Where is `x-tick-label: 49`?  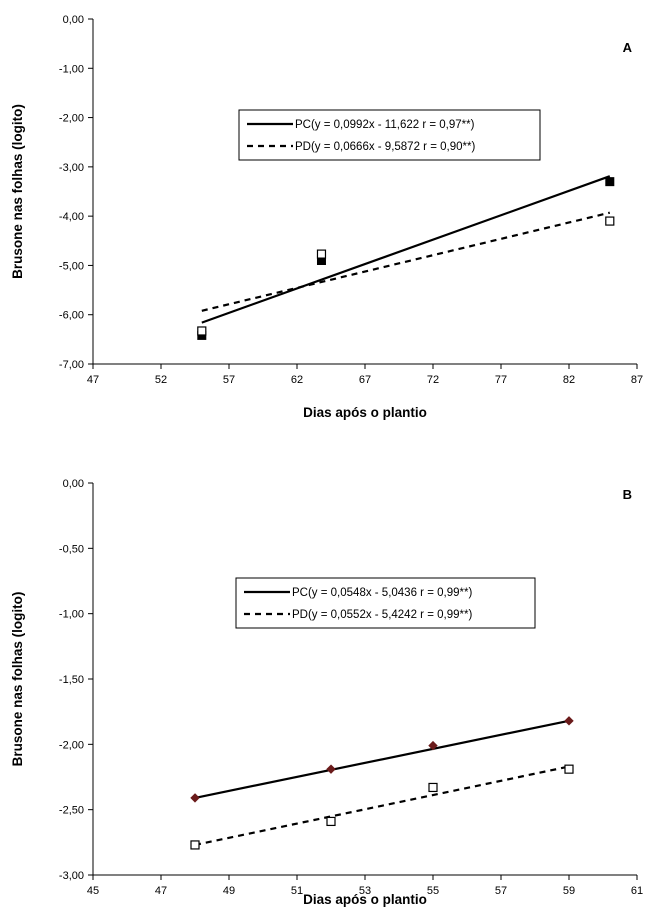
x-tick-label: 49 is located at coordinates (229, 891).